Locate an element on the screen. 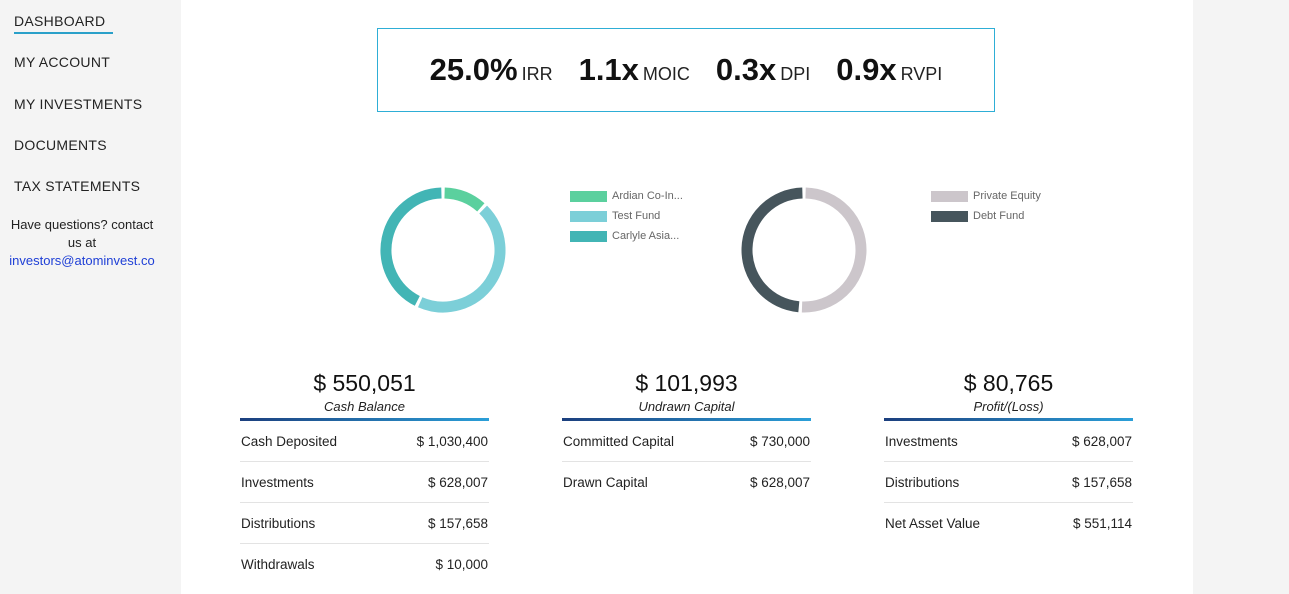 This screenshot has height=594, width=1289. table-row: Net Asset Value $ 551,114 is located at coordinates (1008, 523).